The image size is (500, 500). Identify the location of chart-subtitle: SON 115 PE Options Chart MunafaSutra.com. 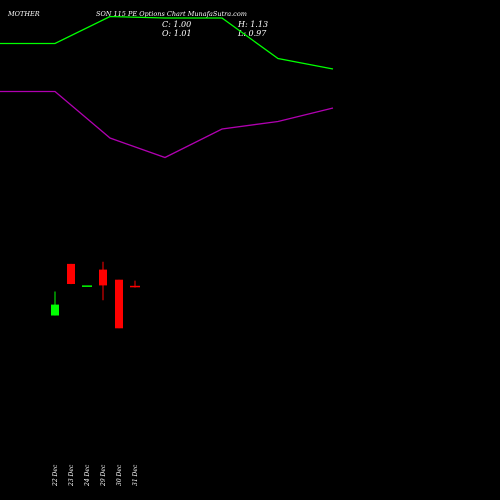
(171, 14).